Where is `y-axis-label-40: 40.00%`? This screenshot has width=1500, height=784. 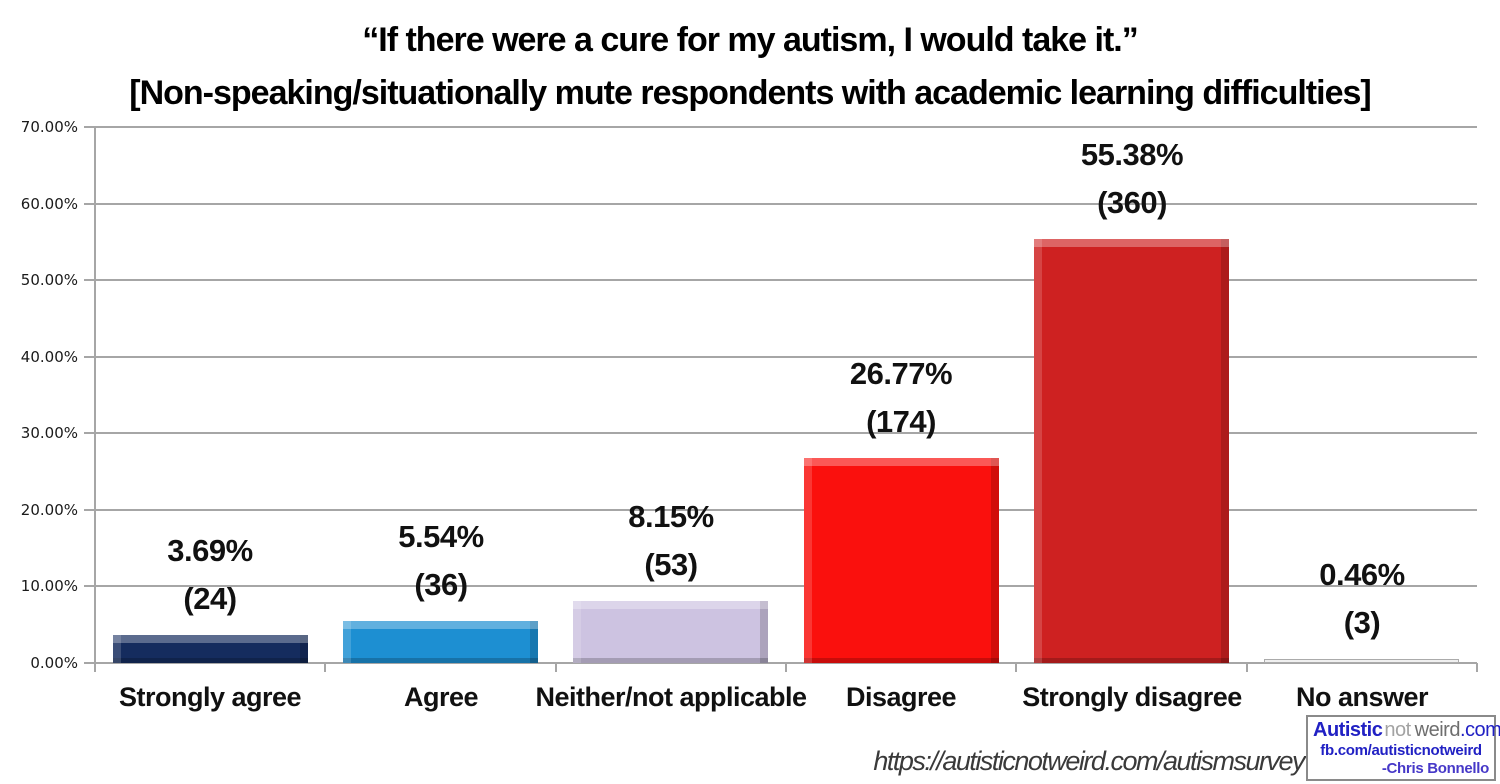 y-axis-label-40: 40.00% is located at coordinates (49, 356).